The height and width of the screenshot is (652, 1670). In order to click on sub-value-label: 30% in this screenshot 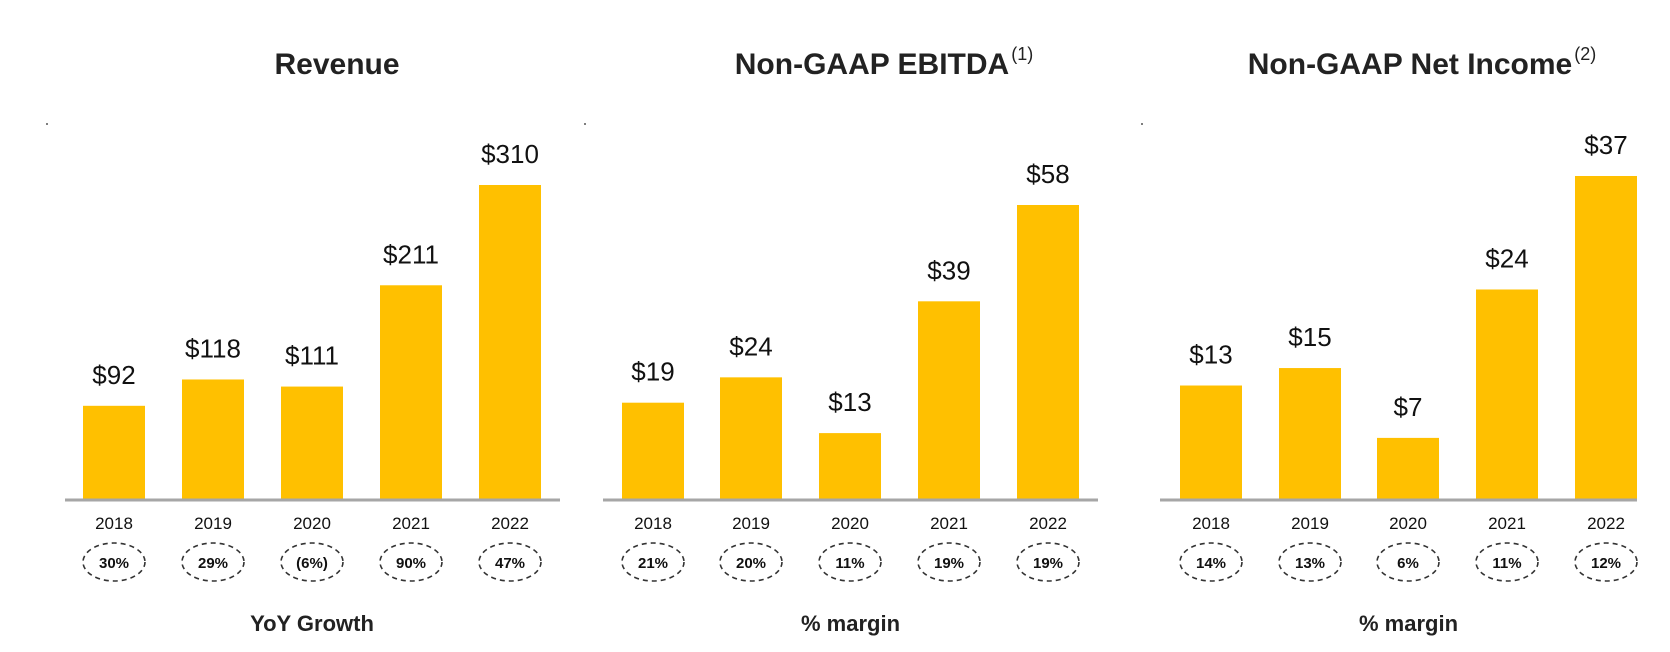, I will do `click(114, 563)`.